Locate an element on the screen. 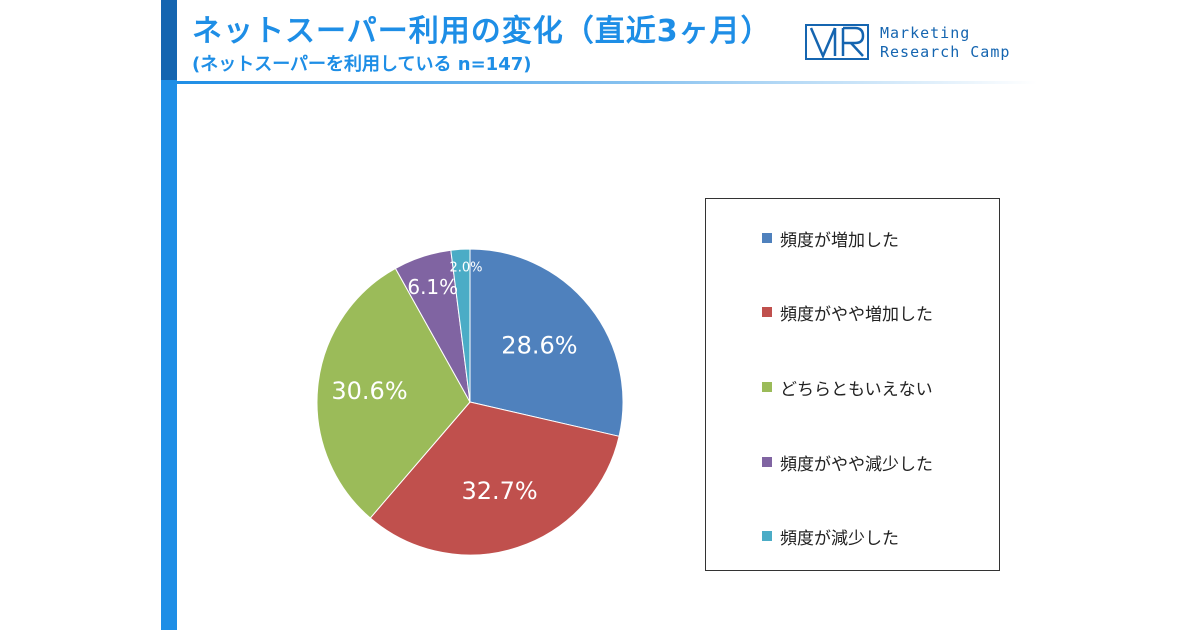 The image size is (1200, 630). legend-label-3: どちらともいえない is located at coordinates (856, 389).